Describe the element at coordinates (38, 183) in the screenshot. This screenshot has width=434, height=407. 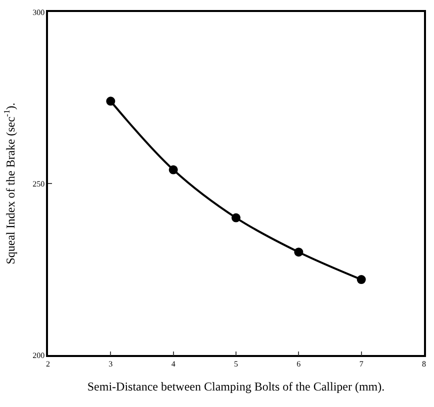
I see `y-tick-label: 250` at that location.